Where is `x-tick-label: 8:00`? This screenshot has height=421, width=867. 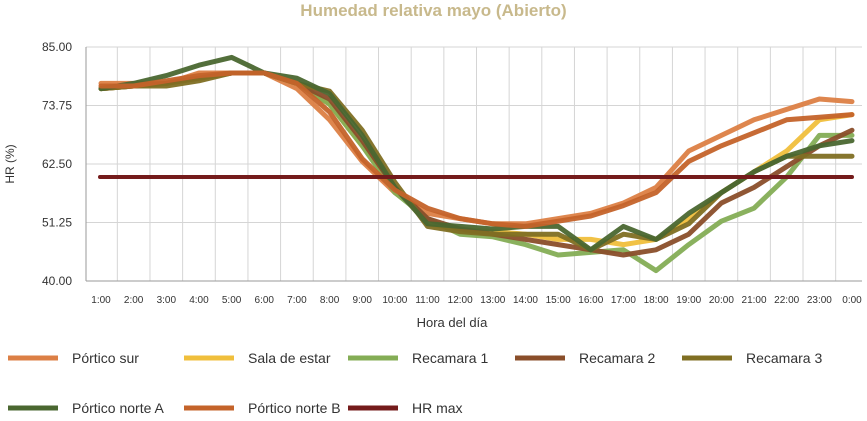 x-tick-label: 8:00 is located at coordinates (330, 300).